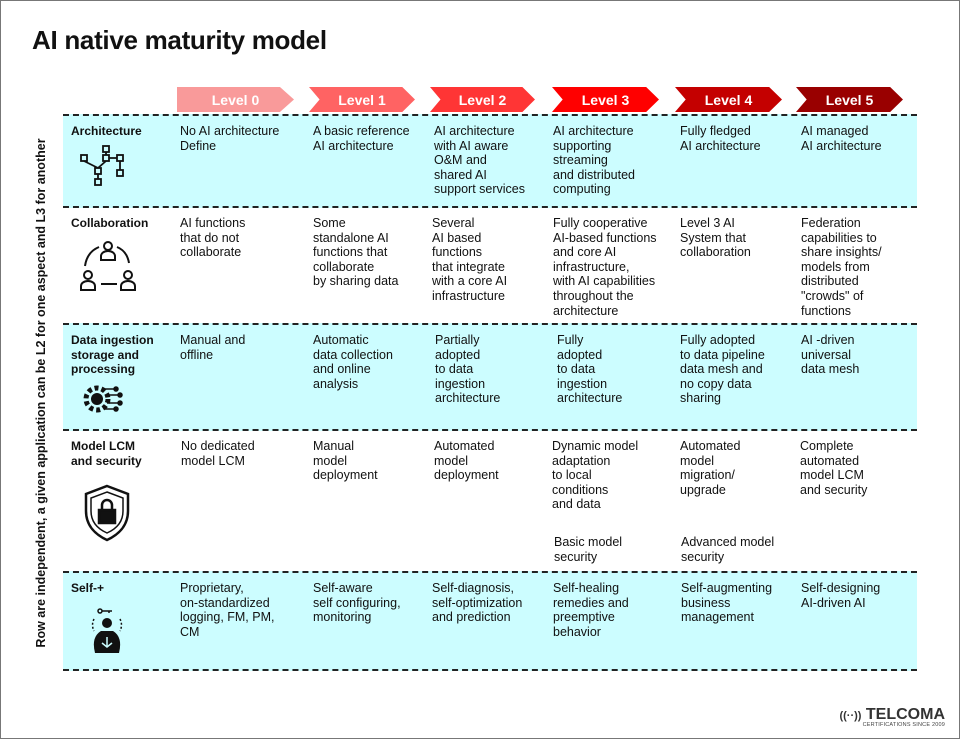 The height and width of the screenshot is (739, 960). Describe the element at coordinates (850, 716) in the screenshot. I see `signal-waves-icon: ((··))` at that location.